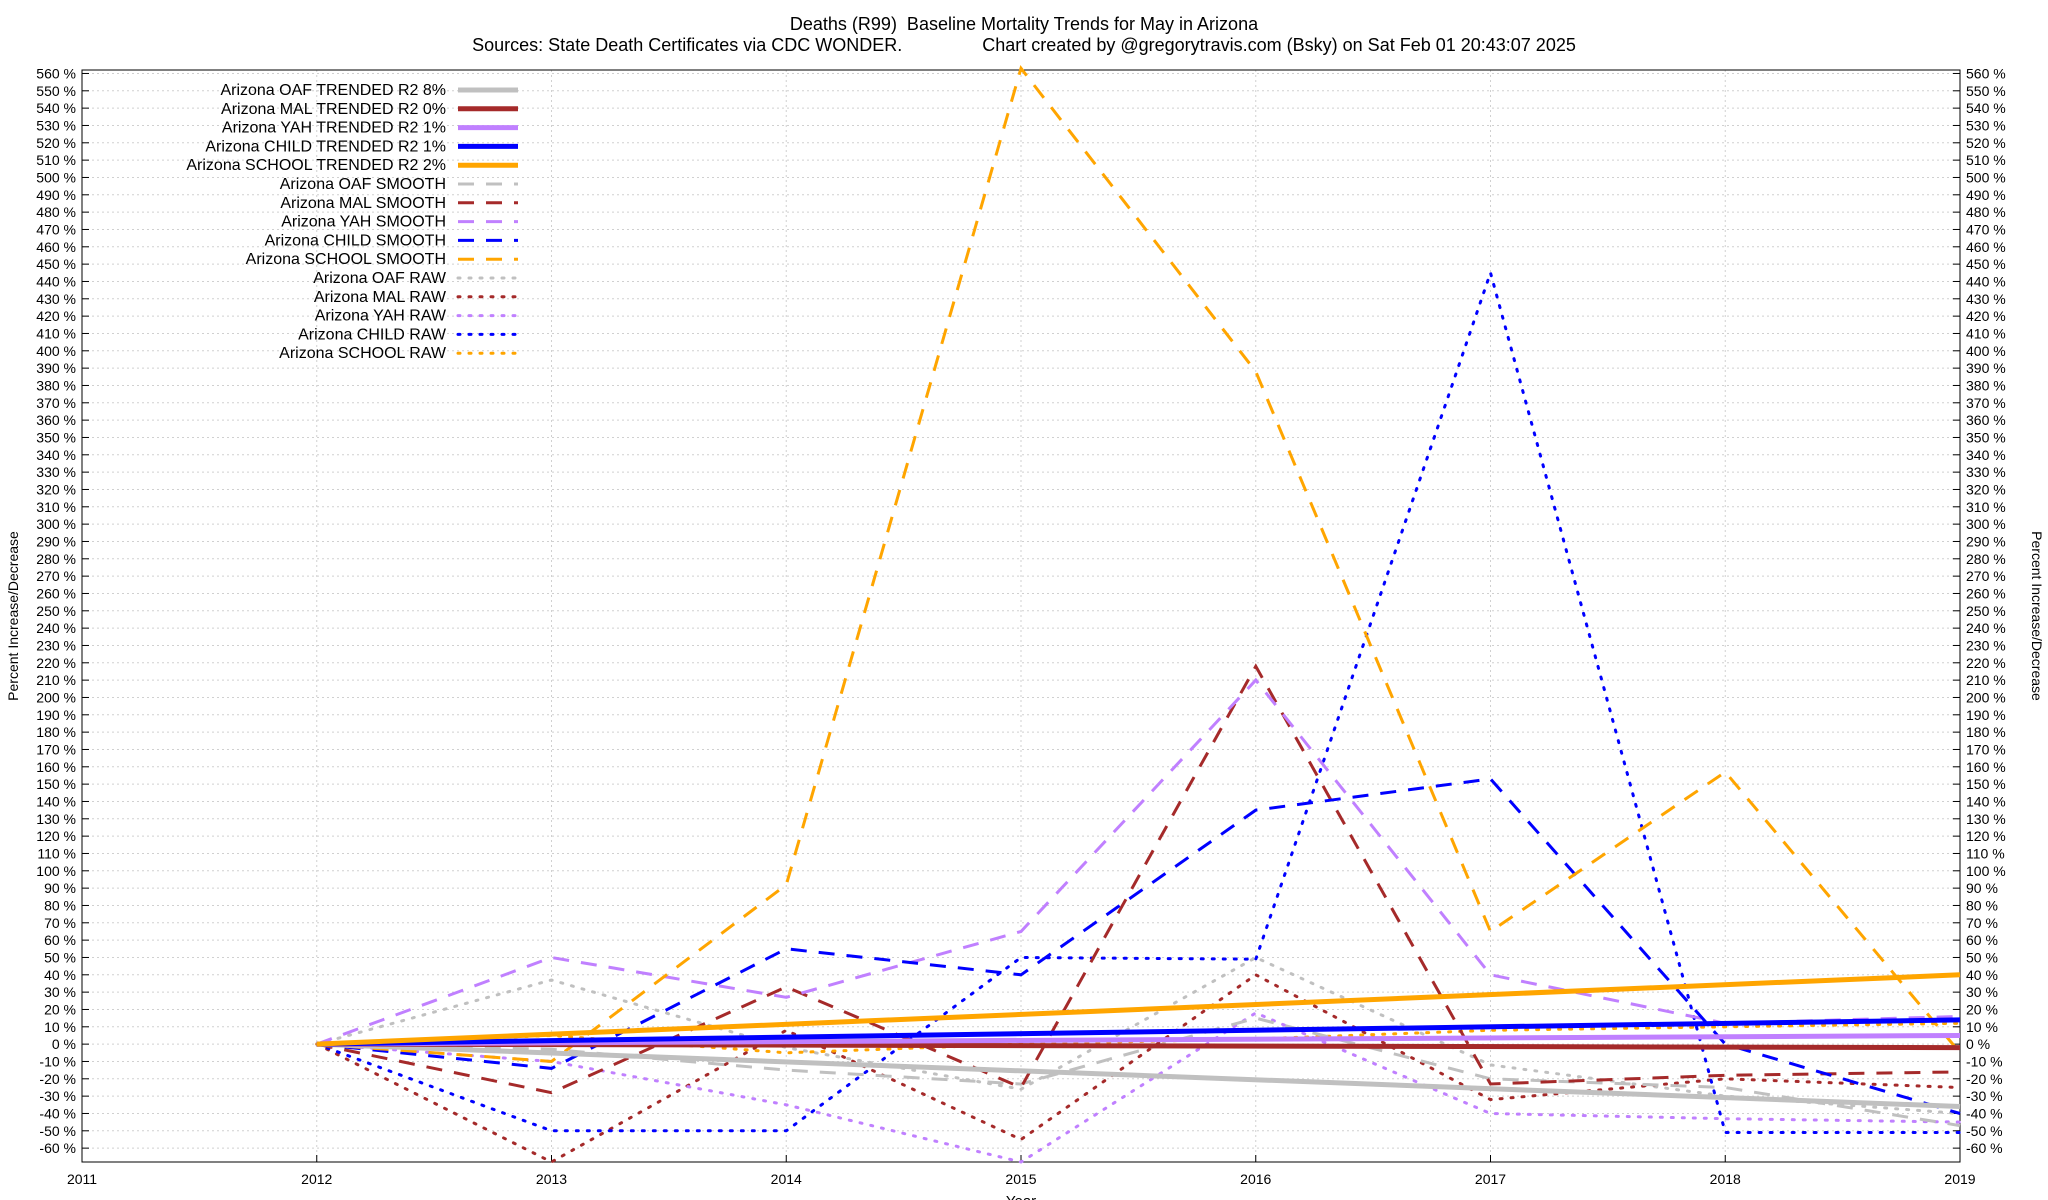 This screenshot has width=2048, height=1200. I want to click on y-tick-label-right: 290 %, so click(1986, 541).